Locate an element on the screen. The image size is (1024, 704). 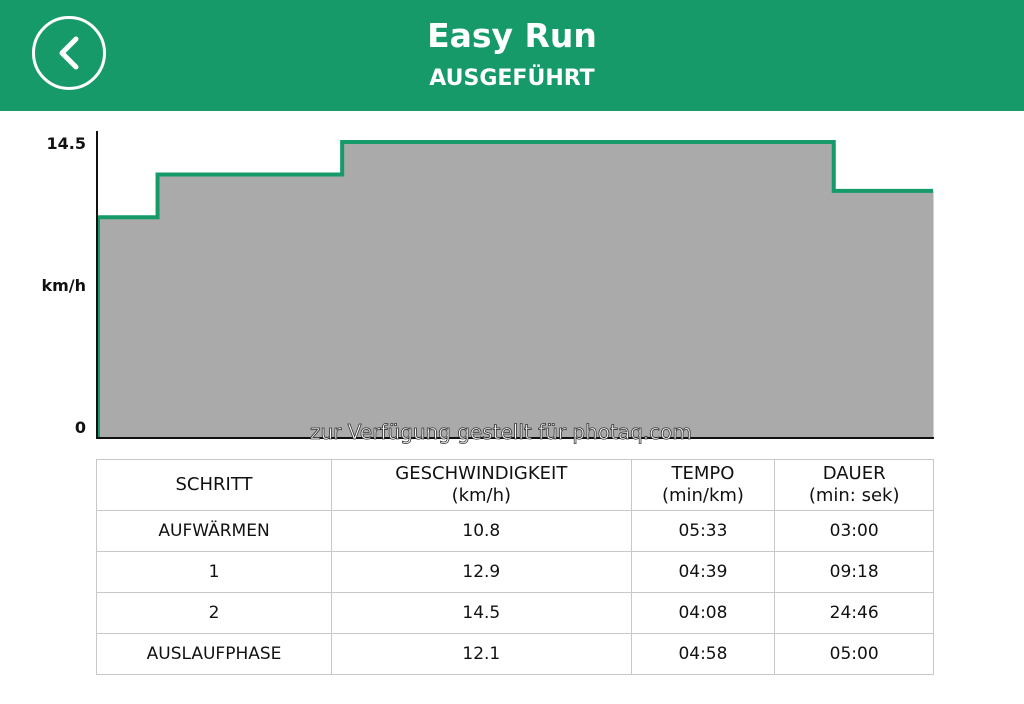
header-text: GESCHWINDIGKEIT is located at coordinates (481, 473).